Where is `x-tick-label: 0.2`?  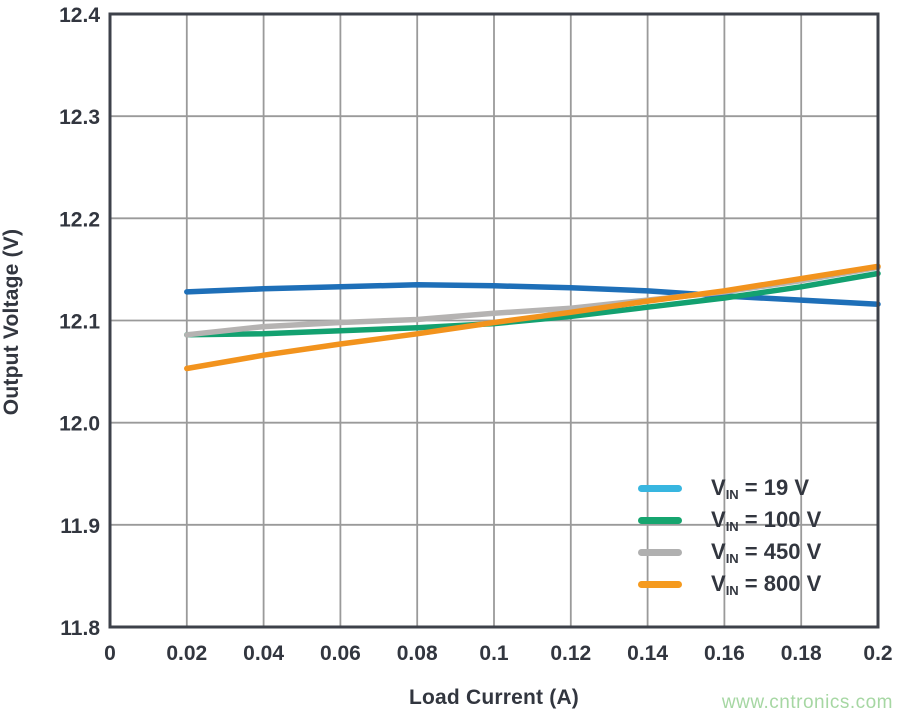
x-tick-label: 0.2 is located at coordinates (877, 653).